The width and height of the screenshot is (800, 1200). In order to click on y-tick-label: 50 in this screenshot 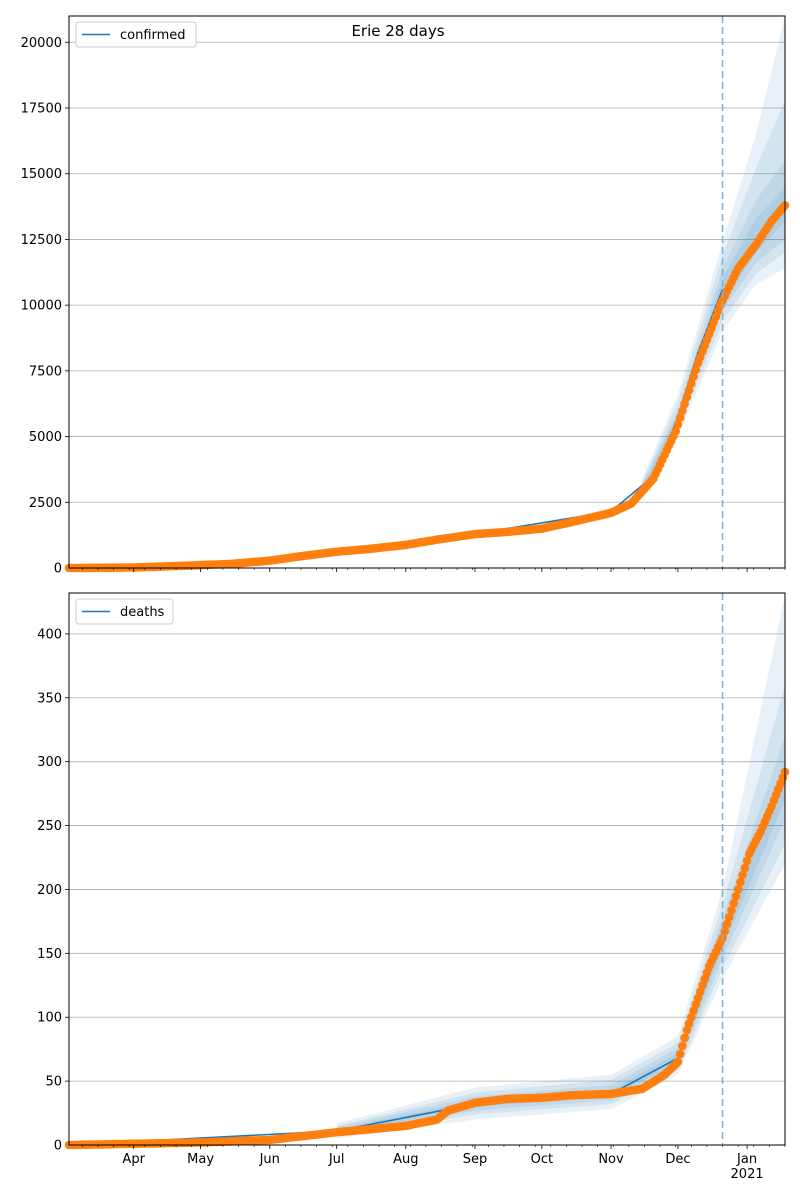, I will do `click(53, 1082)`.